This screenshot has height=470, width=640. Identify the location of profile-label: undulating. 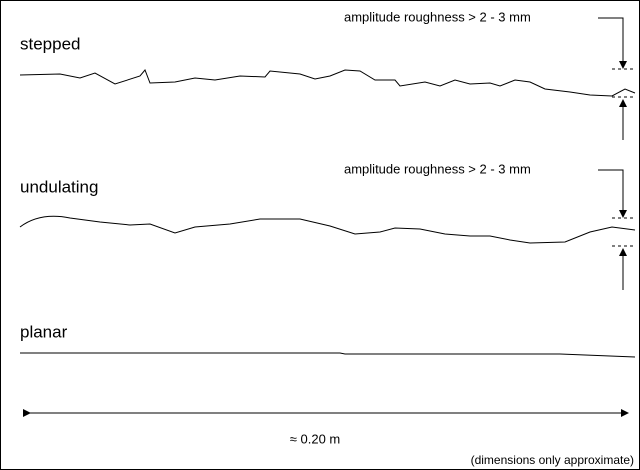
(59, 186).